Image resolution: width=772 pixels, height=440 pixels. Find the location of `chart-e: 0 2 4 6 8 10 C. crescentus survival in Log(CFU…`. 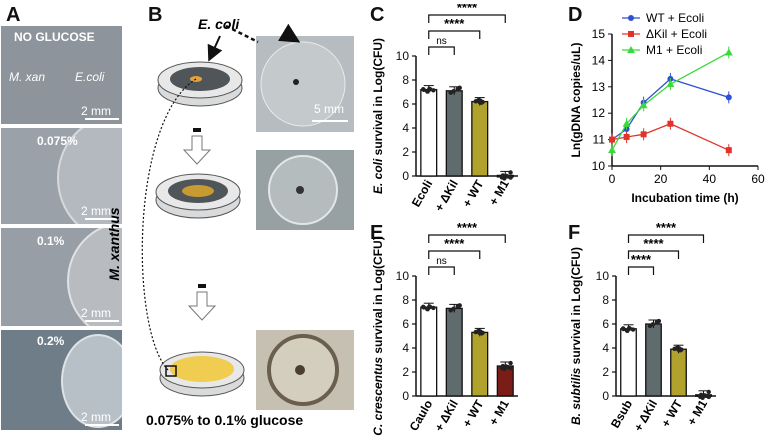

chart-e: 0 2 4 6 8 10 C. crescentus survival in Log(CFU… is located at coordinates (444, 328).